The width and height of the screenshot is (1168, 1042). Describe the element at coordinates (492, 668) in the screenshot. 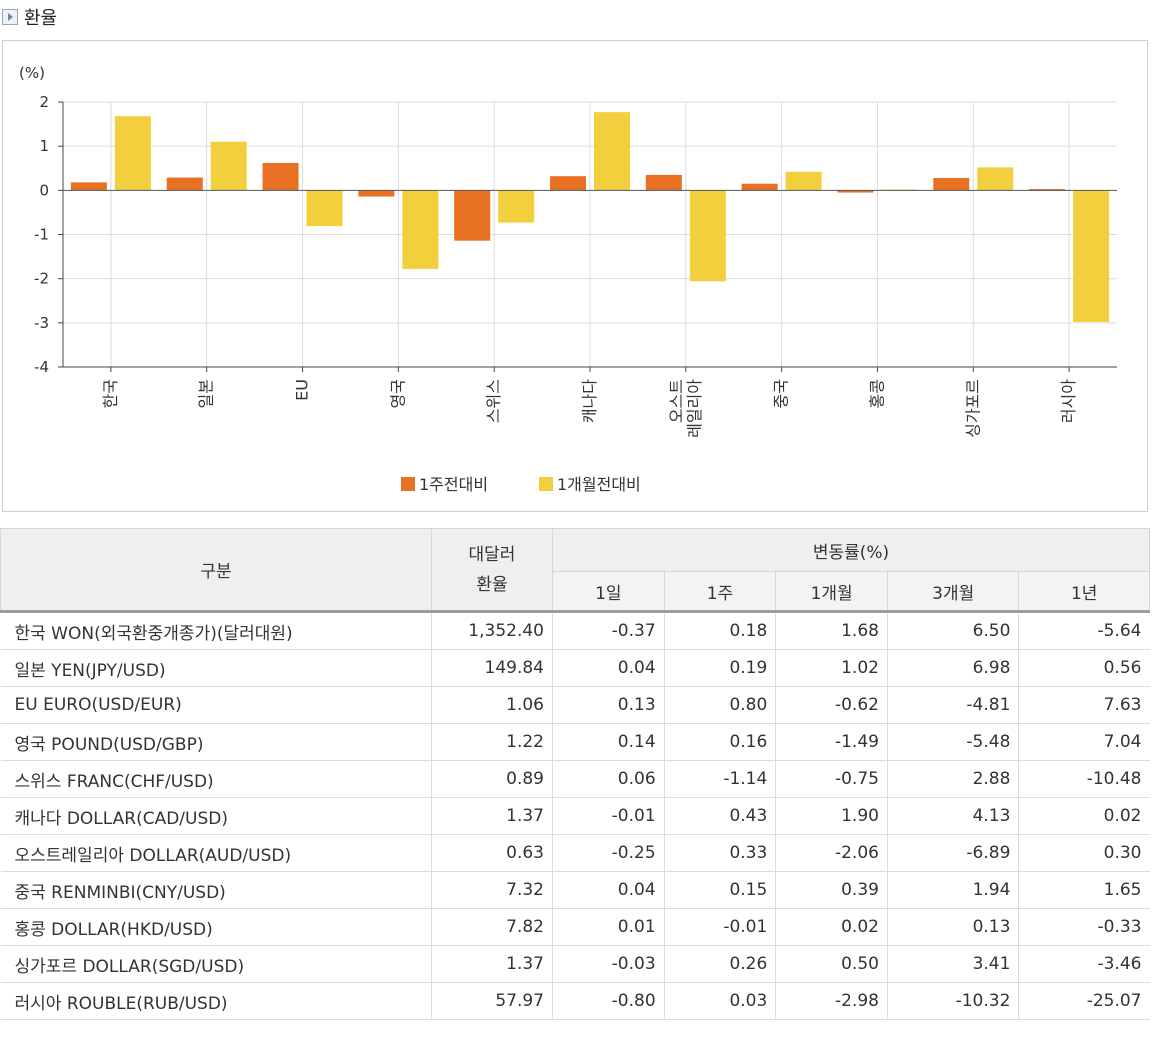

I see `row-rate: 149.84` at that location.